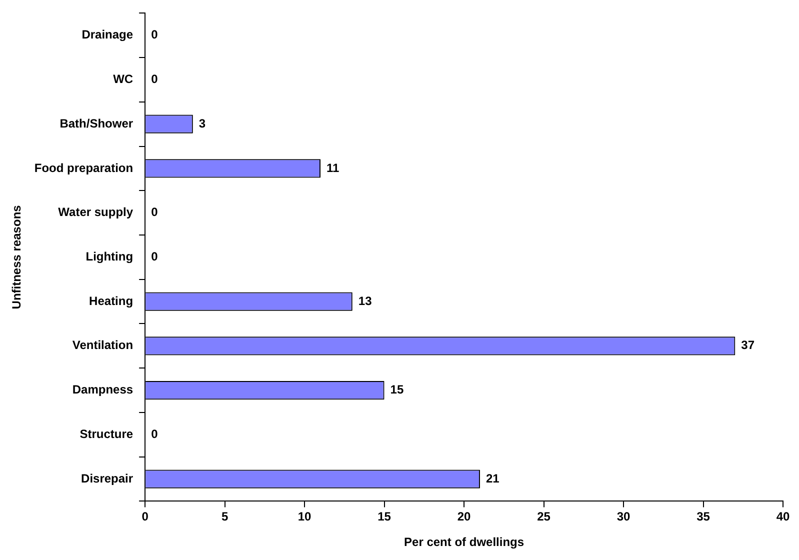  What do you see at coordinates (333, 167) in the screenshot?
I see `data-label: 11` at bounding box center [333, 167].